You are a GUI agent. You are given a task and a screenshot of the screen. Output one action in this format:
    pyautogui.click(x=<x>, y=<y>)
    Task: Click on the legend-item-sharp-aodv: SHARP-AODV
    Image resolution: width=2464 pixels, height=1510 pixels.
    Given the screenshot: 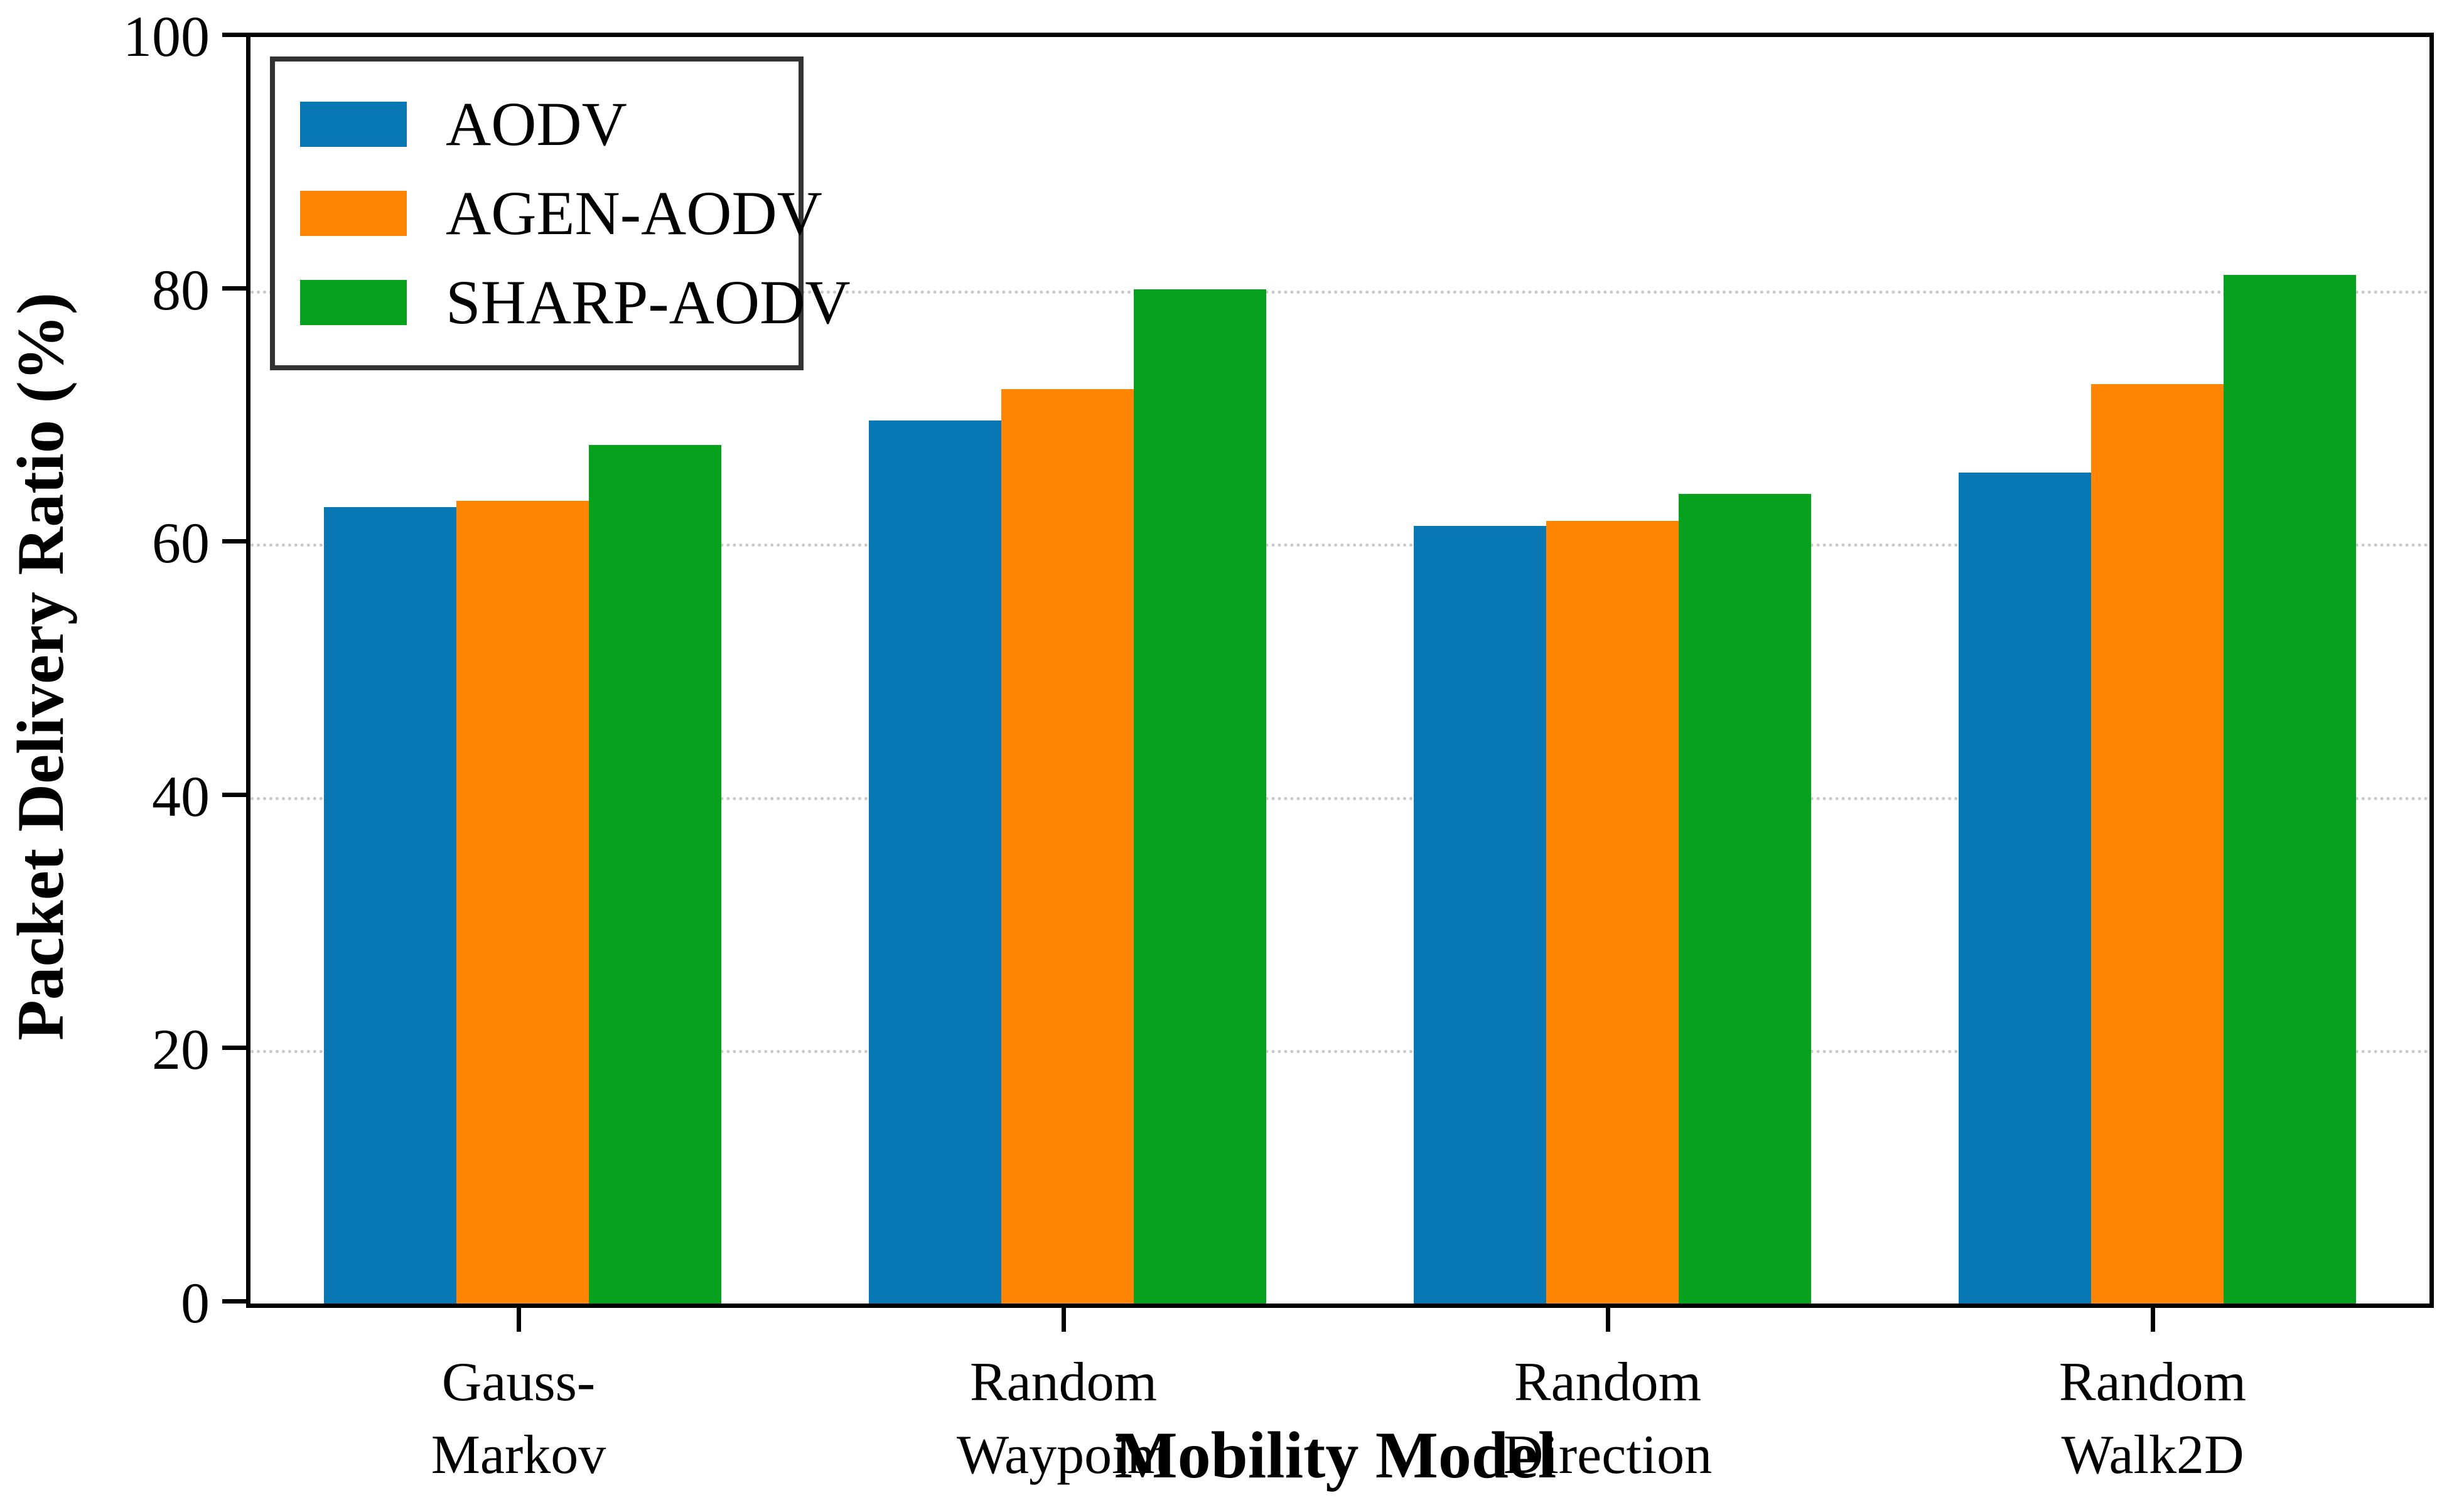 What is the action you would take?
    pyautogui.click(x=575, y=302)
    